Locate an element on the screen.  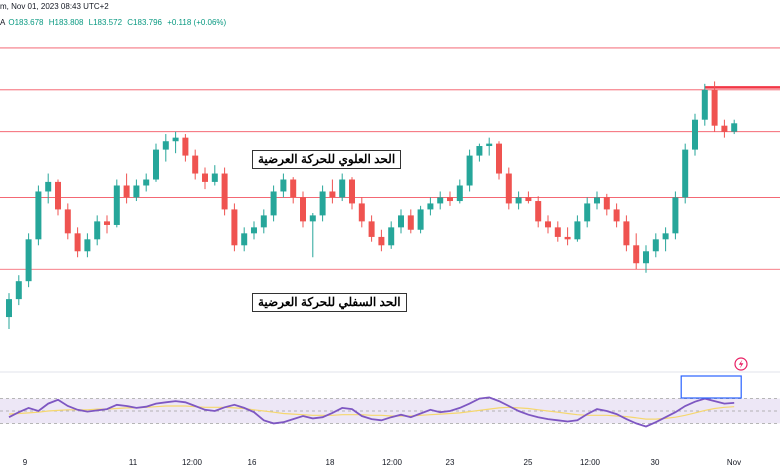
x-tick-2: 12:00 is located at coordinates (192, 462).